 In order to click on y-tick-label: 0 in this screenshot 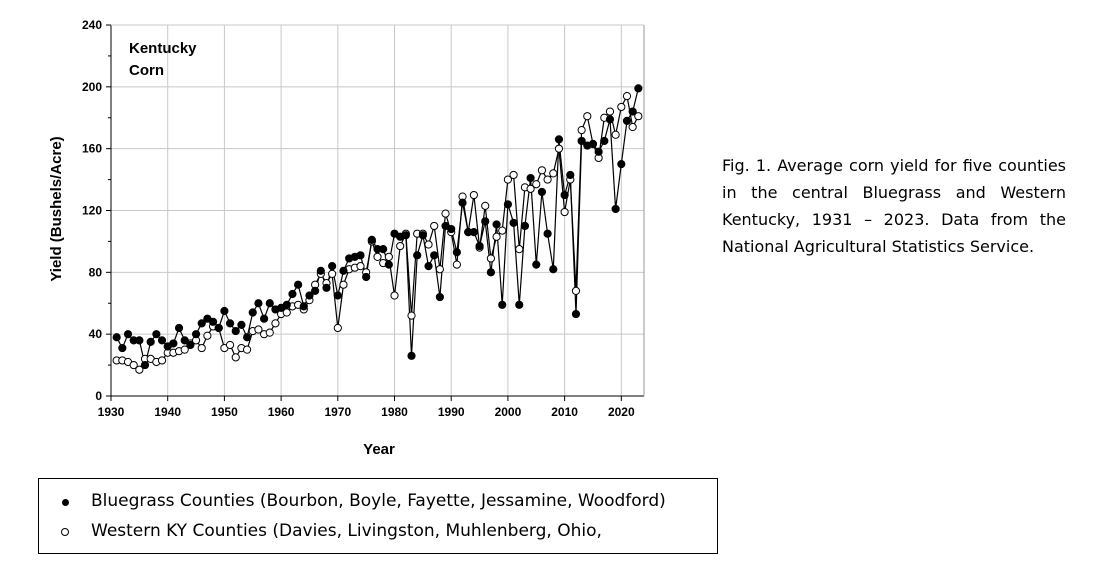, I will do `click(98, 396)`.